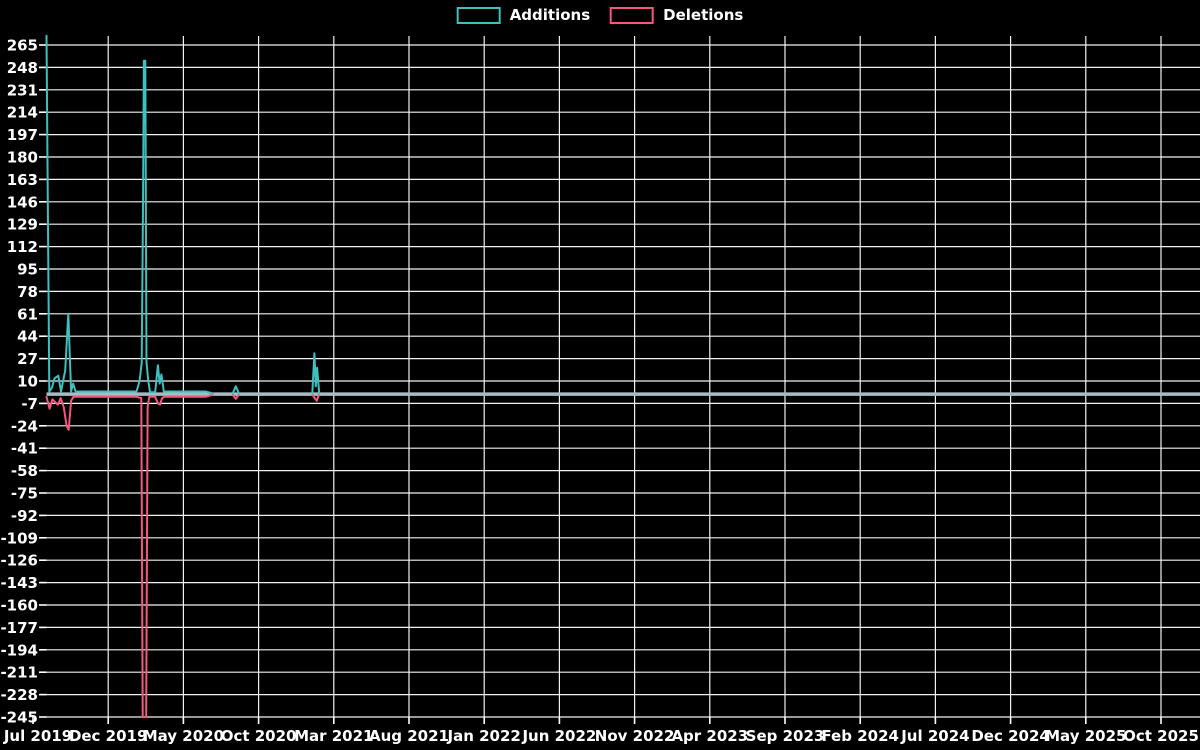  Describe the element at coordinates (183, 736) in the screenshot. I see `x-tick-label: May 2020` at that location.